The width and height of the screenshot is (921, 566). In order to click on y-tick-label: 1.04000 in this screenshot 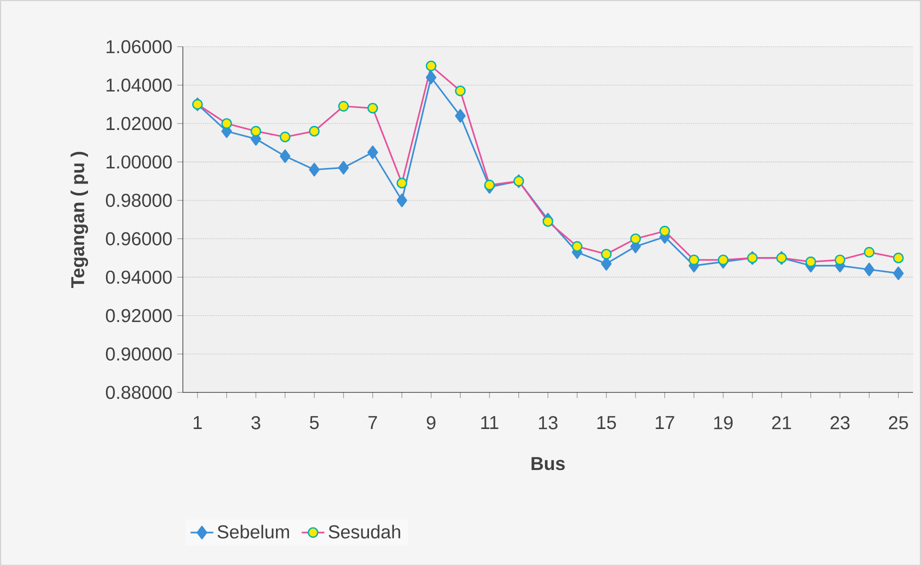, I will do `click(139, 85)`.